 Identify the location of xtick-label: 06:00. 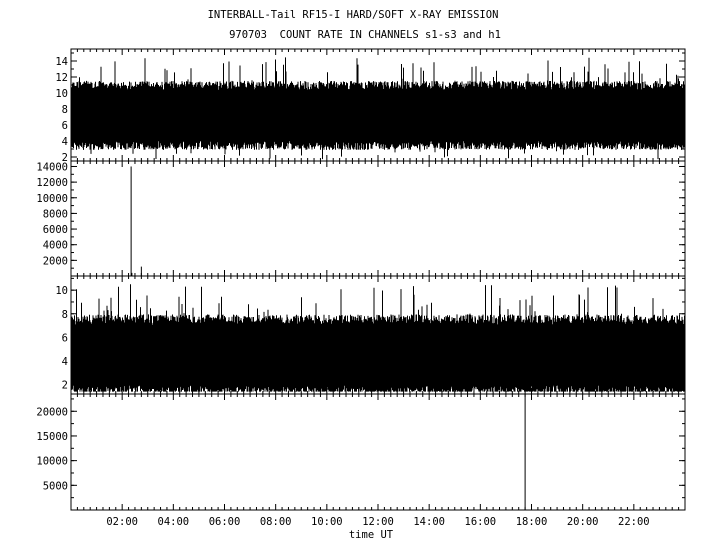
(225, 522).